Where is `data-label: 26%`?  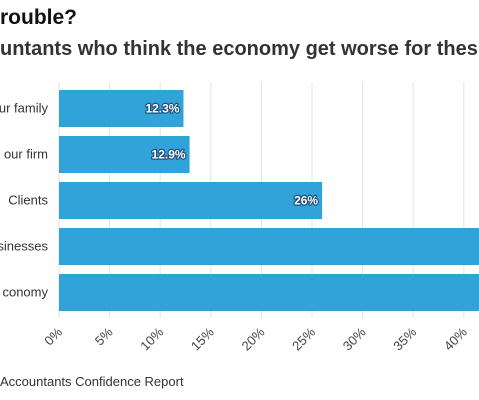 data-label: 26% is located at coordinates (306, 201).